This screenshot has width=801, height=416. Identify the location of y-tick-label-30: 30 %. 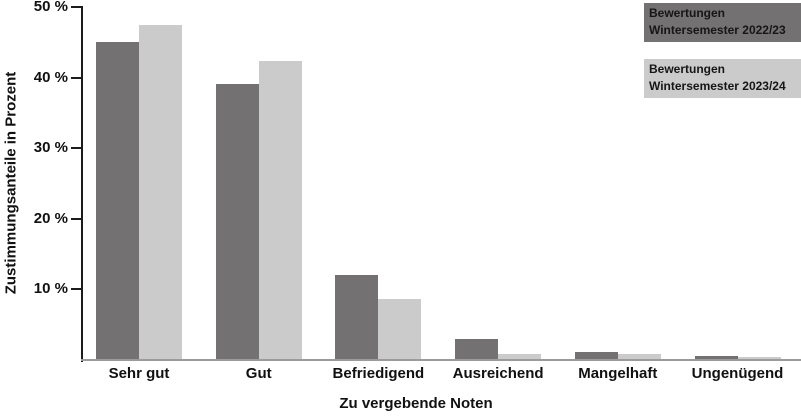
(50, 148).